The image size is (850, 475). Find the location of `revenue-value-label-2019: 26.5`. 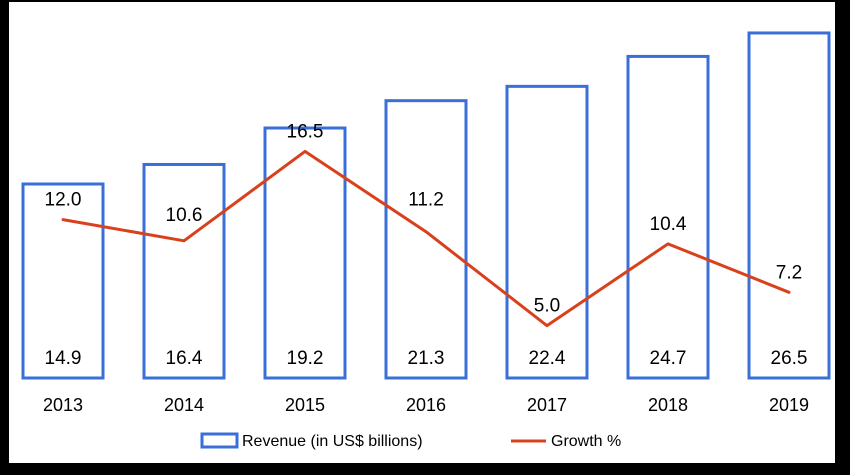

revenue-value-label-2019: 26.5 is located at coordinates (789, 358).